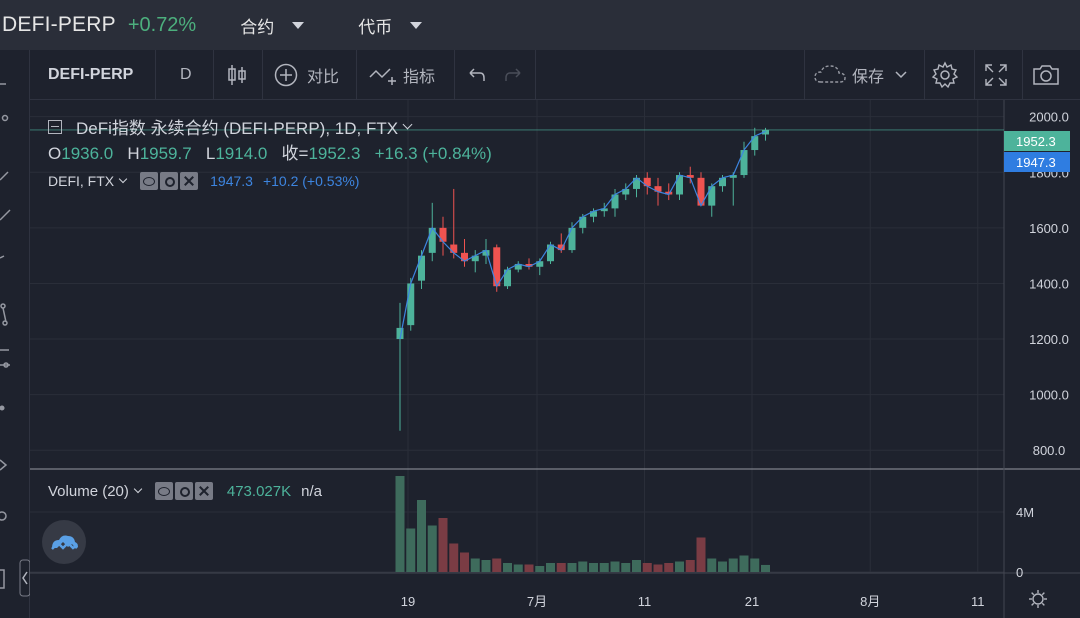 The height and width of the screenshot is (618, 1080). Describe the element at coordinates (90, 75) in the screenshot. I see `symbol-search-button: DEFI-PERP` at that location.